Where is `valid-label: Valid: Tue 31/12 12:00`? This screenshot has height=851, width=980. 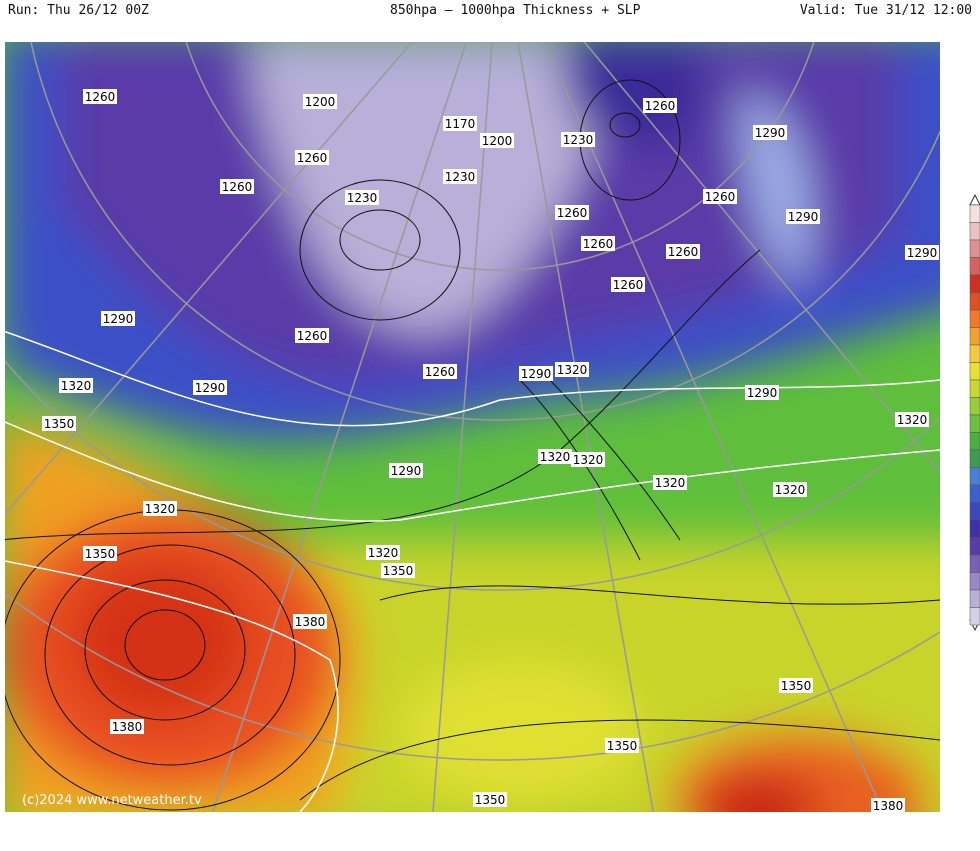 valid-label: Valid: Tue 31/12 12:00 is located at coordinates (885, 10).